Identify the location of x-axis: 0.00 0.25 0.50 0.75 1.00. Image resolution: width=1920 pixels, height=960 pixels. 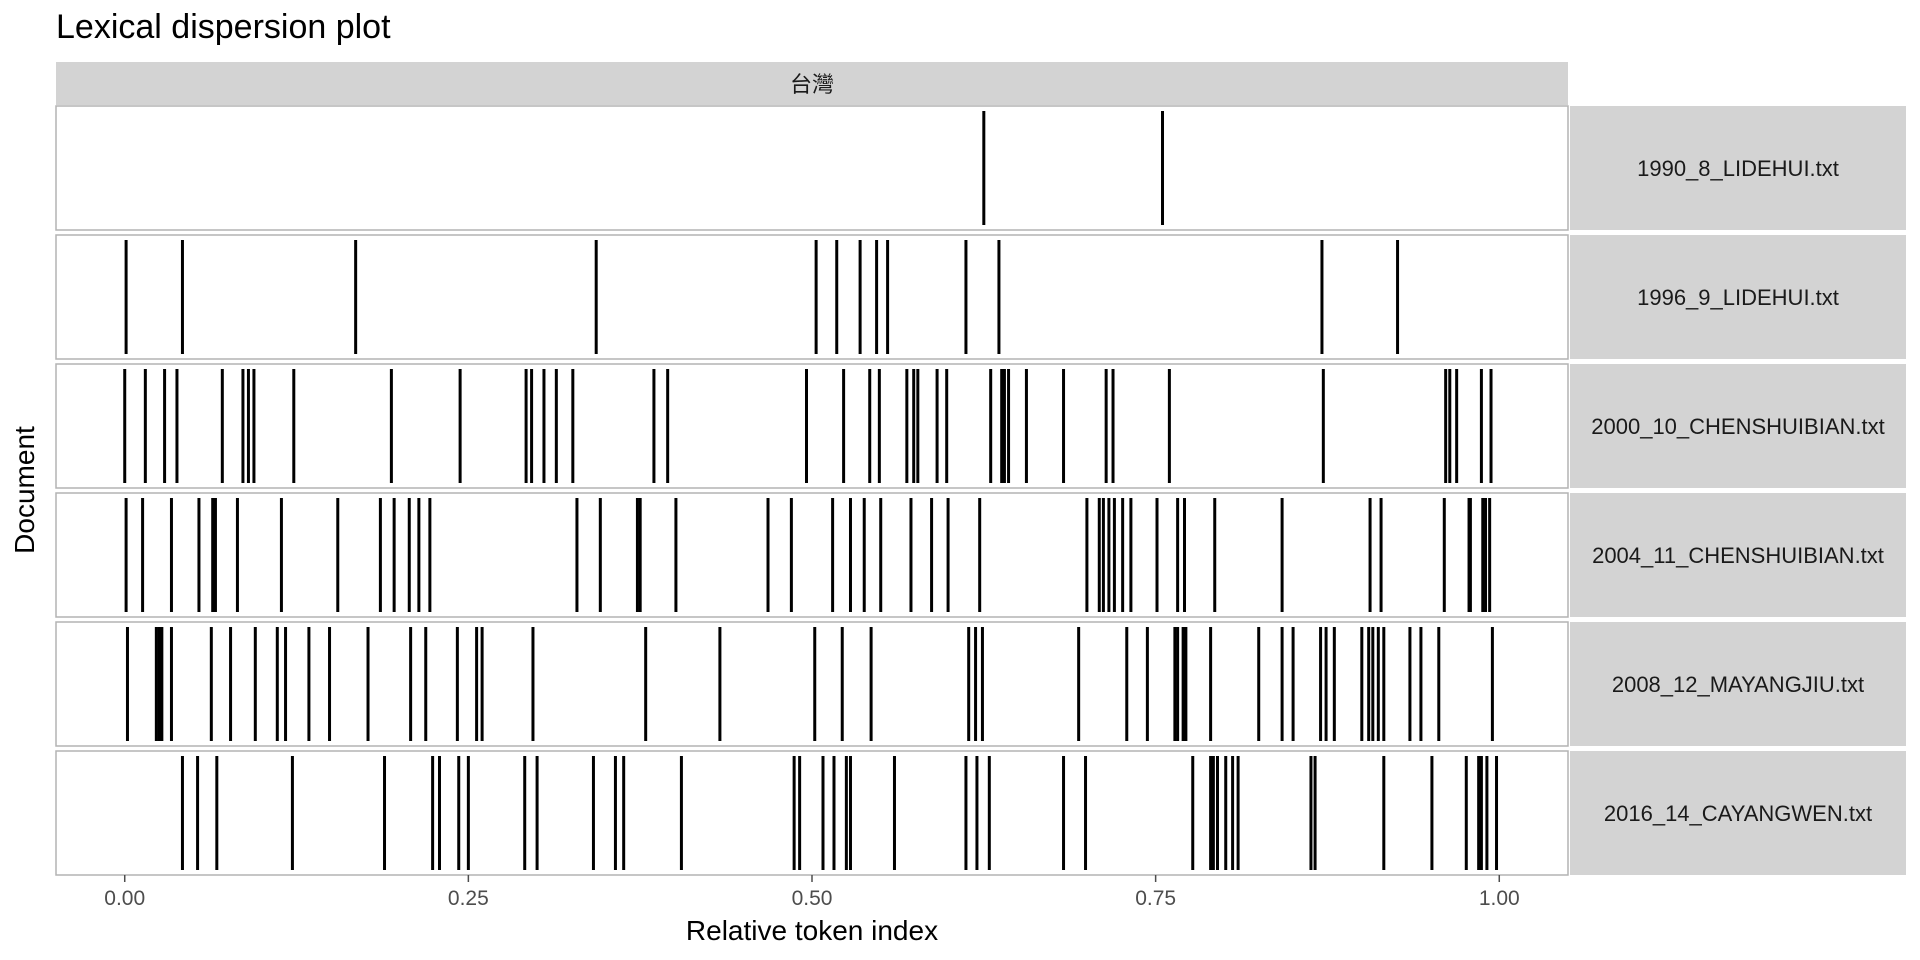
(812, 892).